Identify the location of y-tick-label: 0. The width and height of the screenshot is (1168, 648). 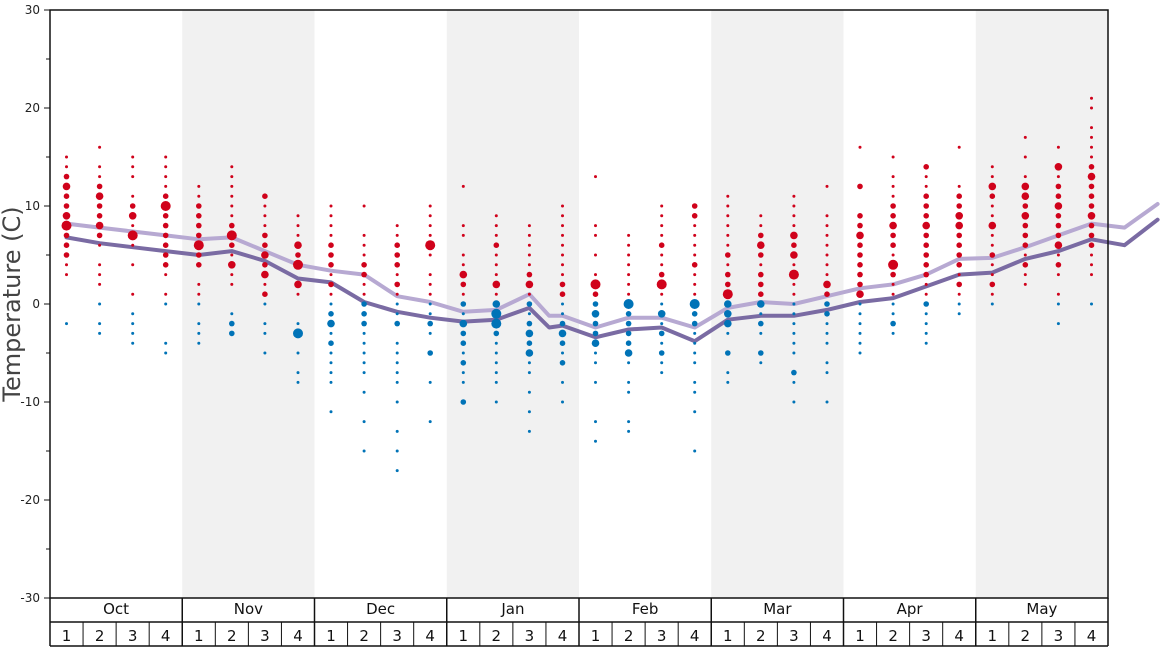
(36, 304).